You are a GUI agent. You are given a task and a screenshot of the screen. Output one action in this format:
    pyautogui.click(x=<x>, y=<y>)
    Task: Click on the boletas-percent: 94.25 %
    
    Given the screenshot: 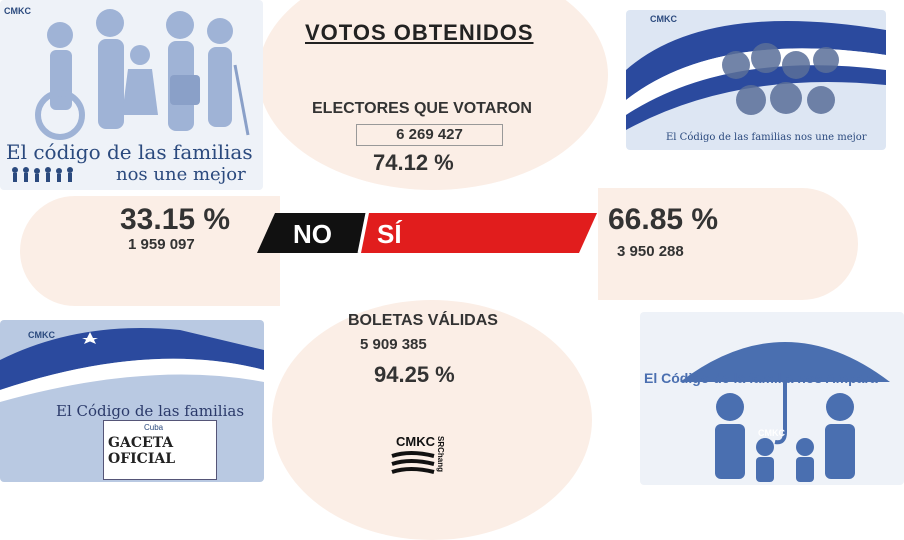 What is the action you would take?
    pyautogui.click(x=414, y=374)
    